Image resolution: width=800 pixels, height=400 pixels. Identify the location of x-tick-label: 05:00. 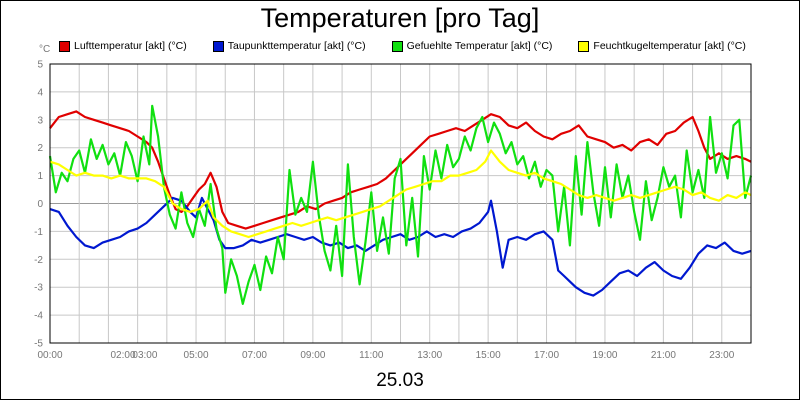
(196, 355).